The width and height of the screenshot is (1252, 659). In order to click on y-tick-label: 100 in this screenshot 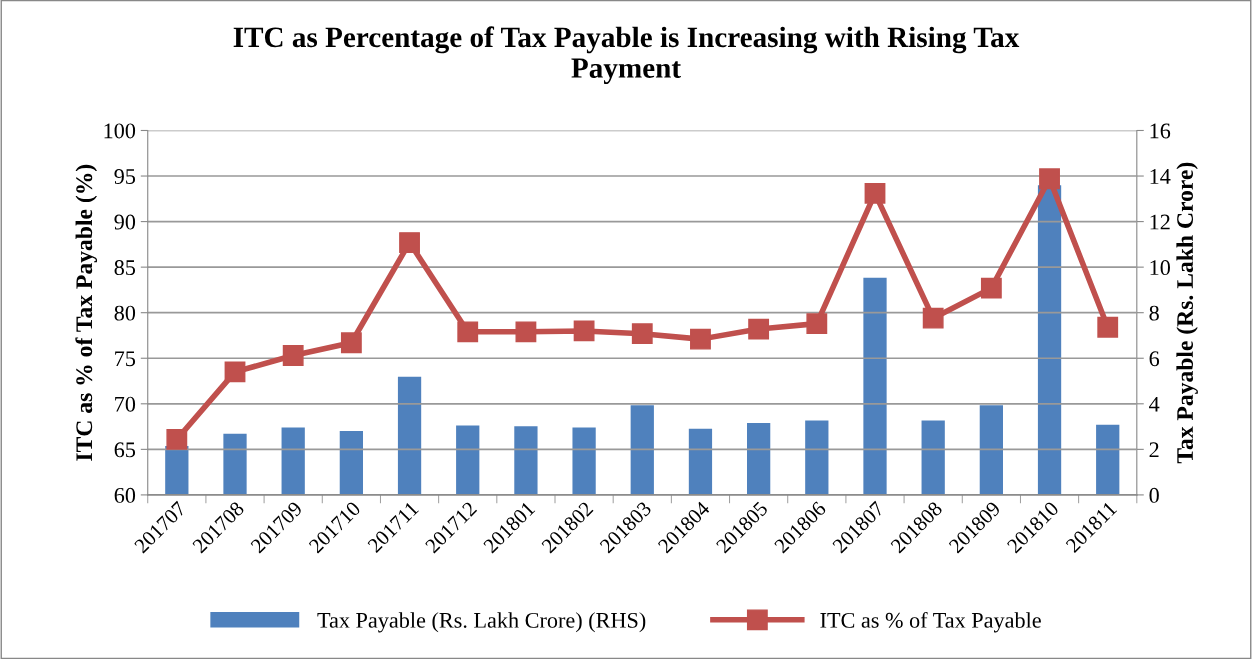, I will do `click(120, 131)`.